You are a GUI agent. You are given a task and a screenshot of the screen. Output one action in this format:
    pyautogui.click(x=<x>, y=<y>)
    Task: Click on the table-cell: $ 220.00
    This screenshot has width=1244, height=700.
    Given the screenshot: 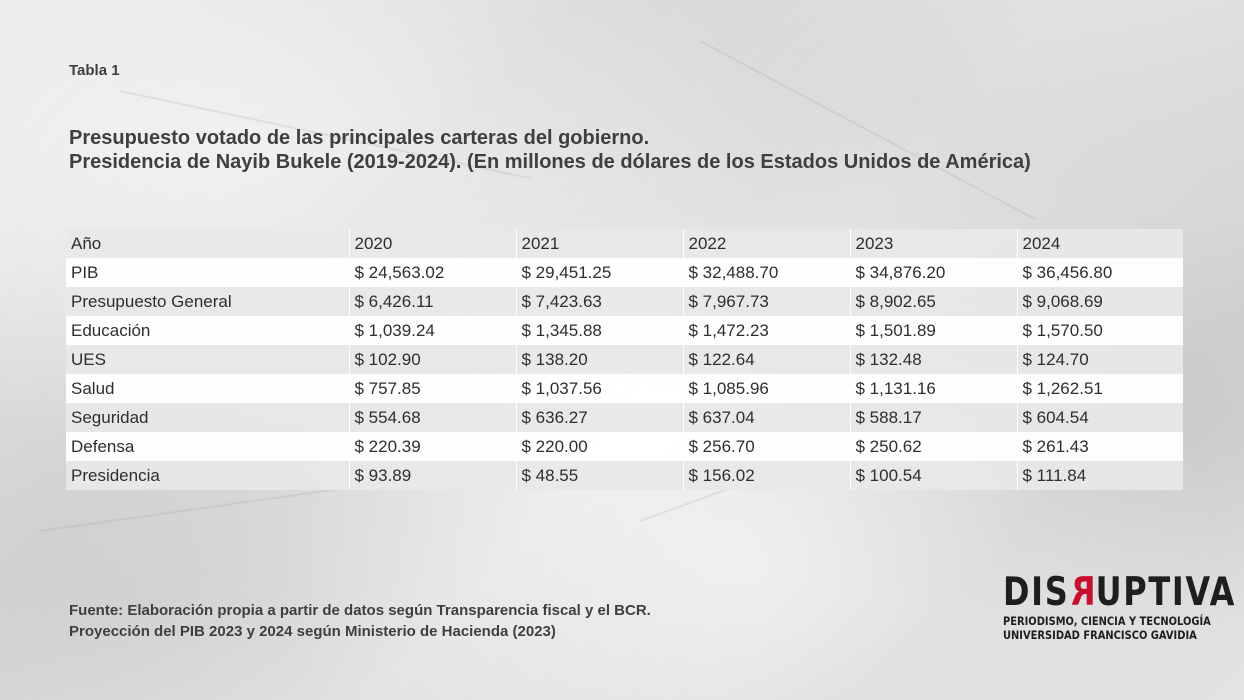 What is the action you would take?
    pyautogui.click(x=599, y=446)
    